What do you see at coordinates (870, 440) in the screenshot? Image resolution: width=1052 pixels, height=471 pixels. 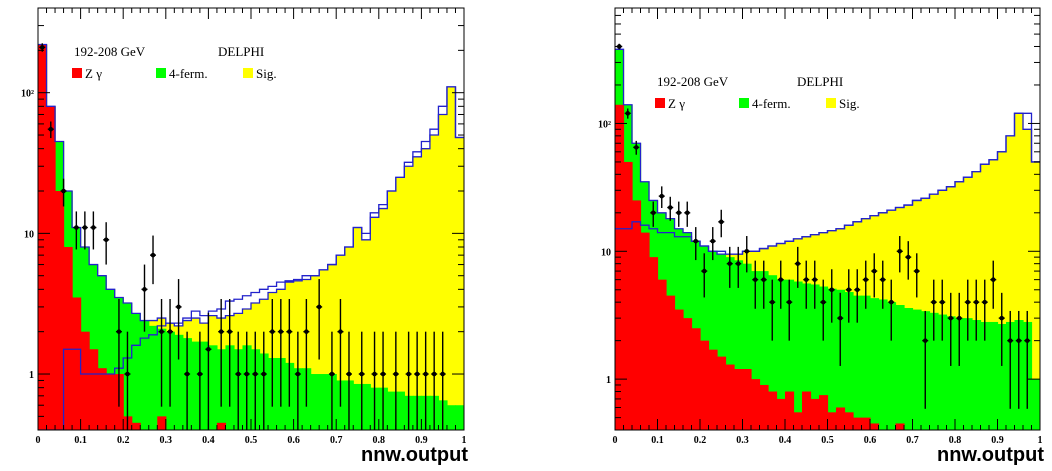 I see `x-tick-label: 0.6` at bounding box center [870, 440].